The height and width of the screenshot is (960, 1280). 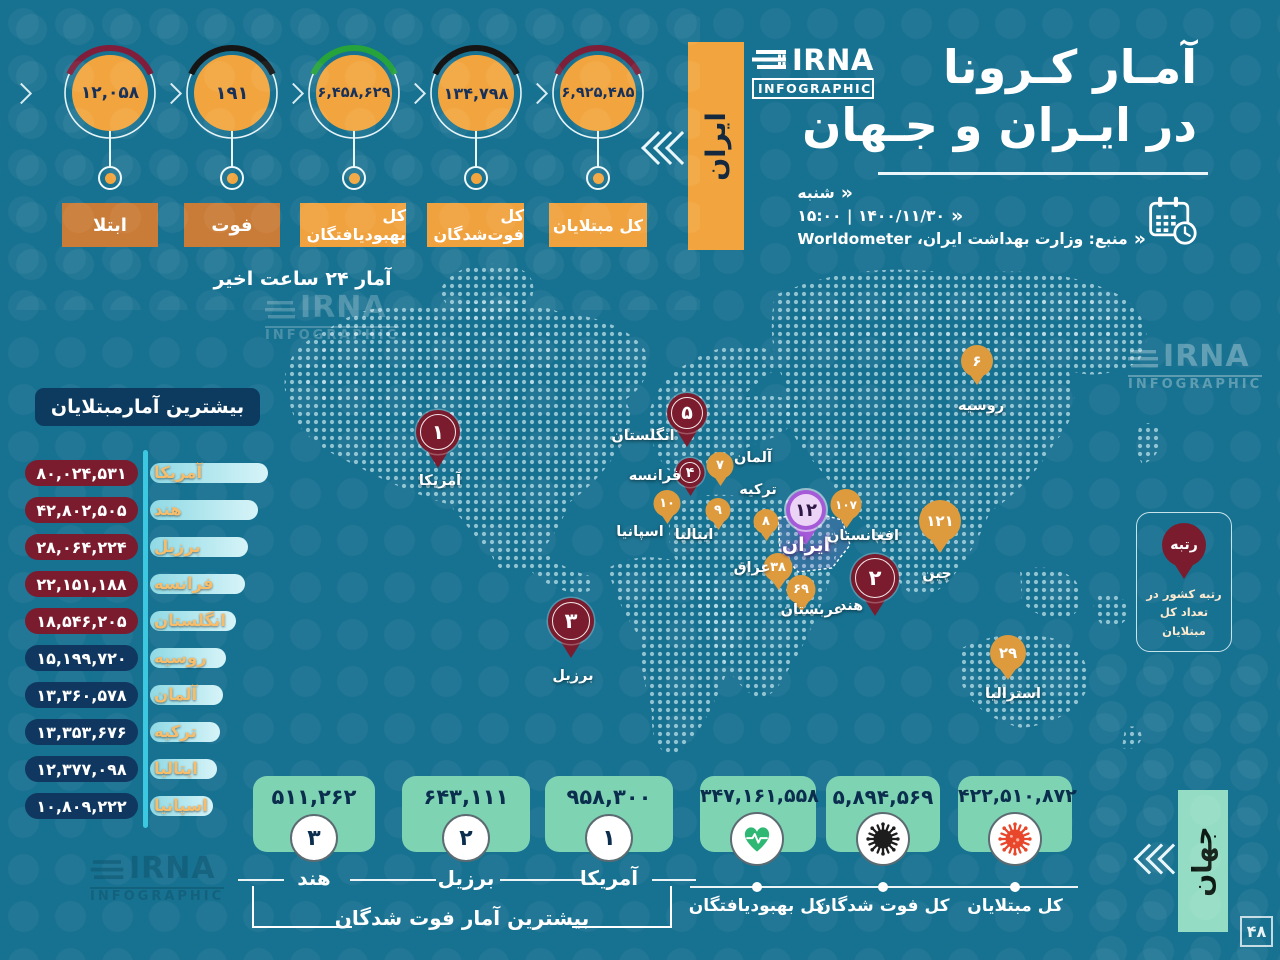 I want to click on stat-label-total-deaths: کل فوت‌شدگان, so click(x=475, y=225).